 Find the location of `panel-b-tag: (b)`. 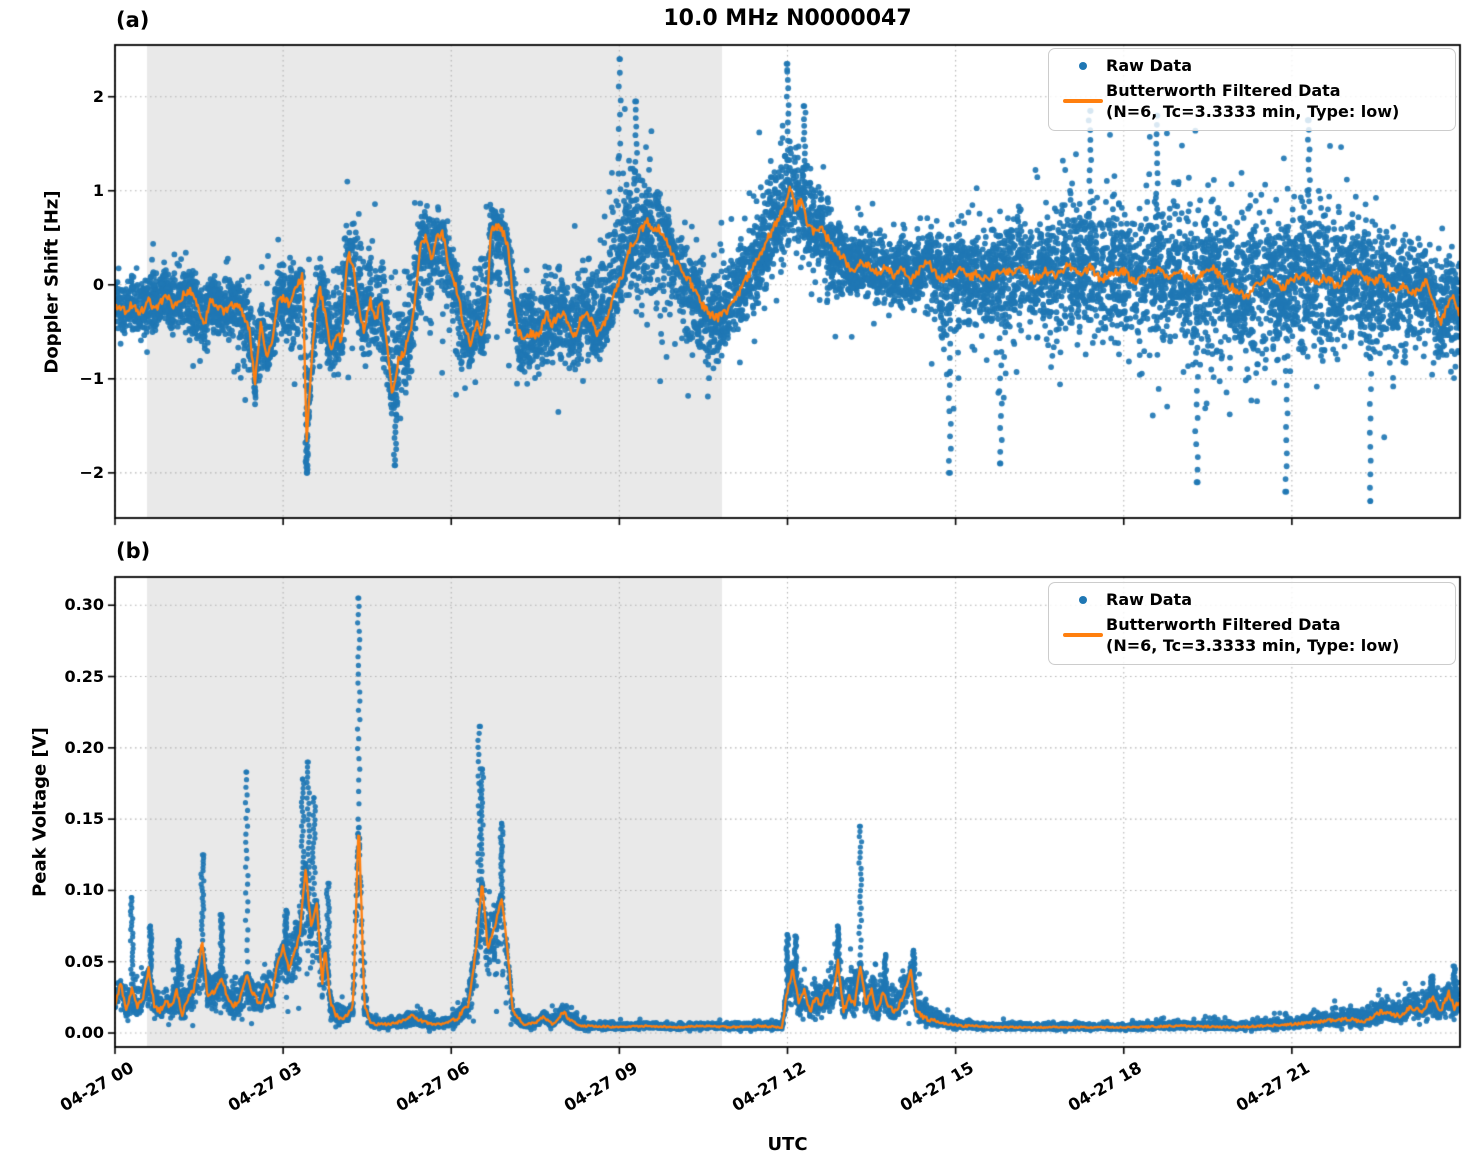

panel-b-tag: (b) is located at coordinates (133, 551).